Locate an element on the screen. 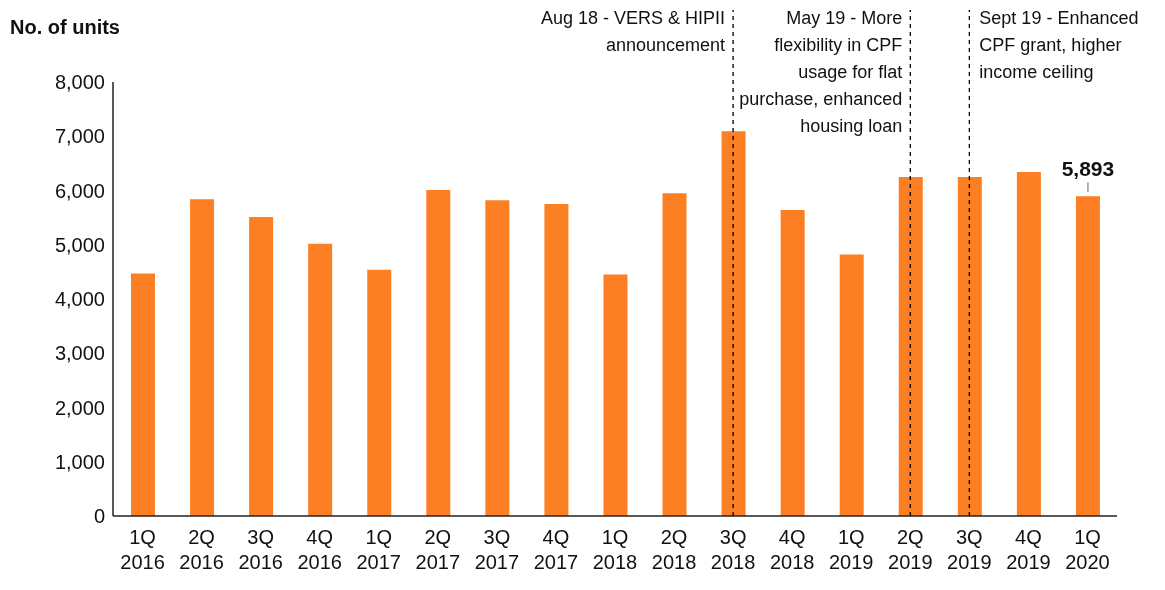 This screenshot has height=590, width=1165. y-tick-label: 2,000 is located at coordinates (79, 407).